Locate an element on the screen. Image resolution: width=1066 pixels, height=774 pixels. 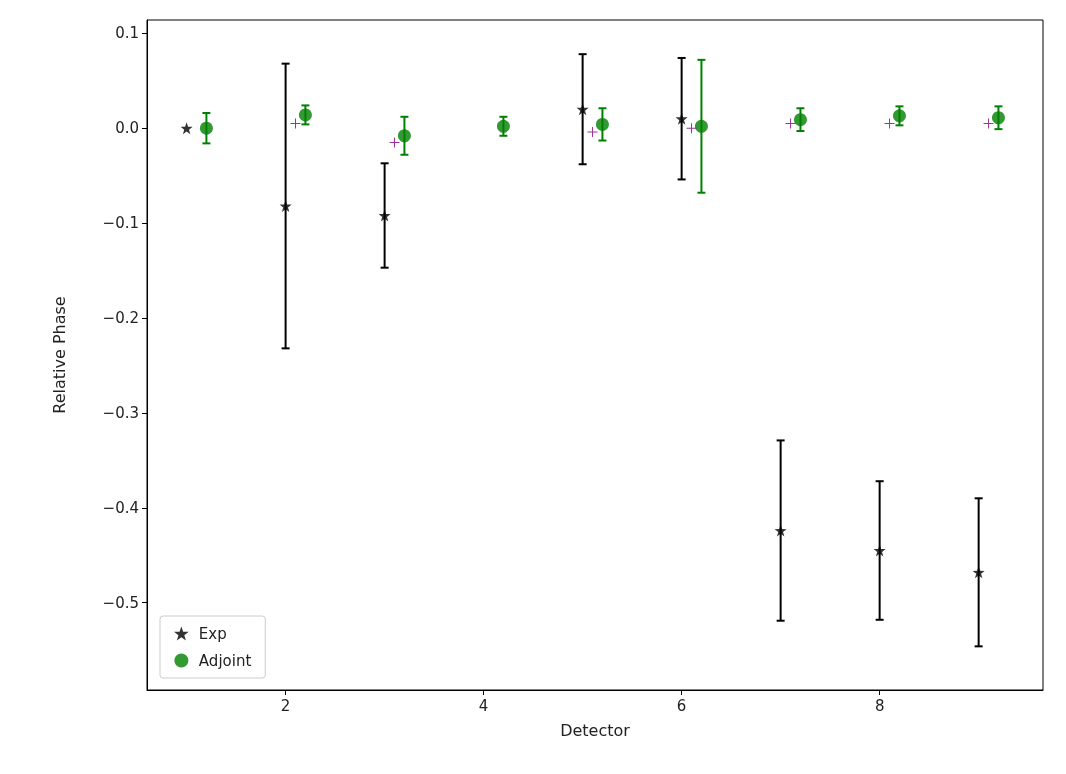
x-tick-label: 8 is located at coordinates (879, 705).